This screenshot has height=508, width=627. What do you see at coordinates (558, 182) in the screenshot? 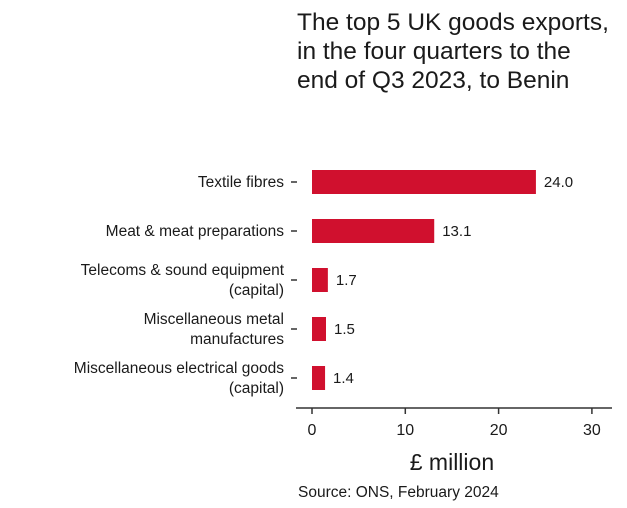
I see `value-label: 24.0` at bounding box center [558, 182].